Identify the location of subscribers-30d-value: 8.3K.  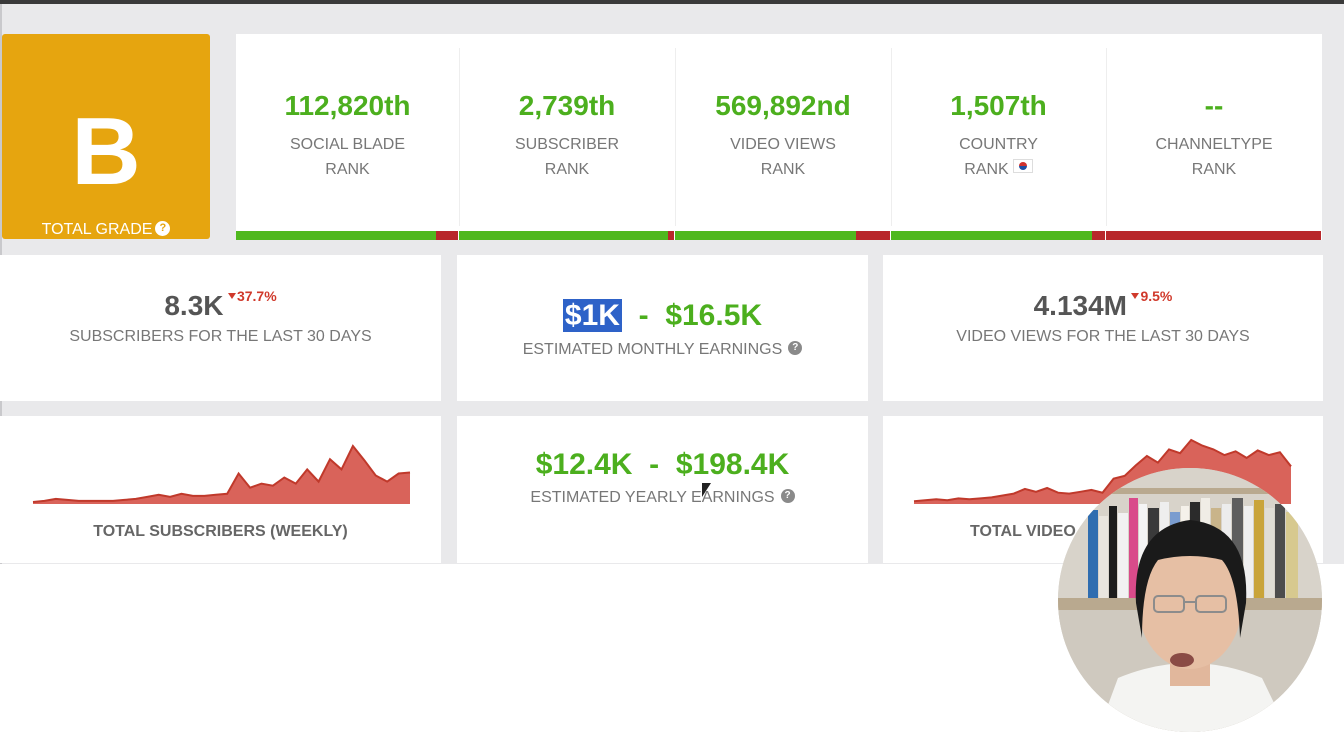
(194, 305).